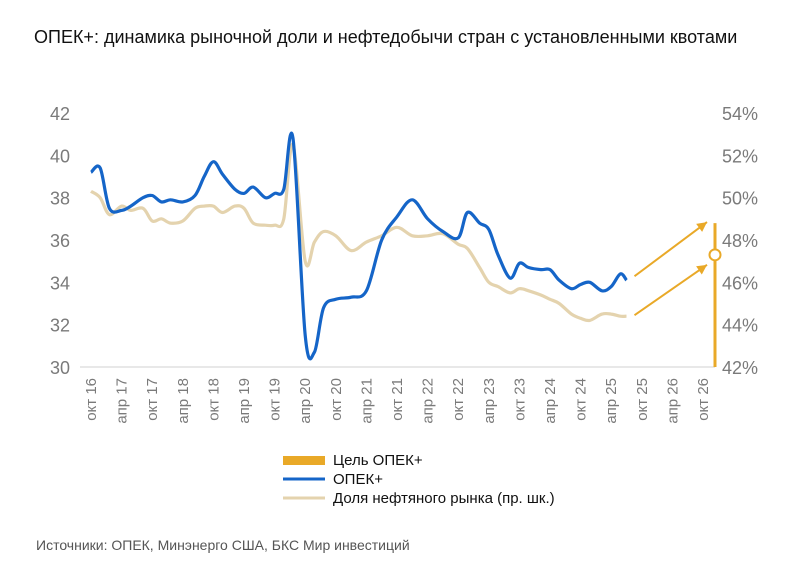 The width and height of the screenshot is (803, 588). What do you see at coordinates (428, 401) in the screenshot?
I see `x-tick-label: апр 22` at bounding box center [428, 401].